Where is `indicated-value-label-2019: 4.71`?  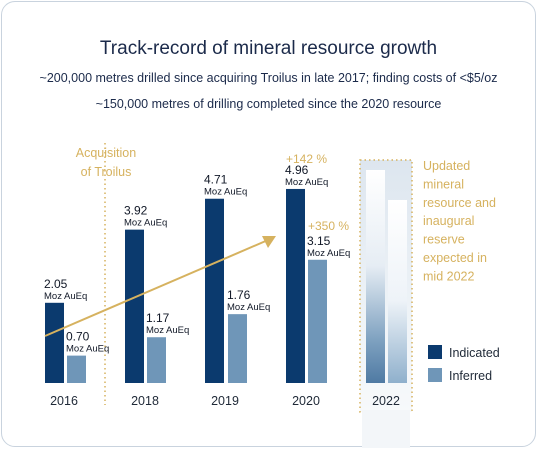 indicated-value-label-2019: 4.71 is located at coordinates (216, 180).